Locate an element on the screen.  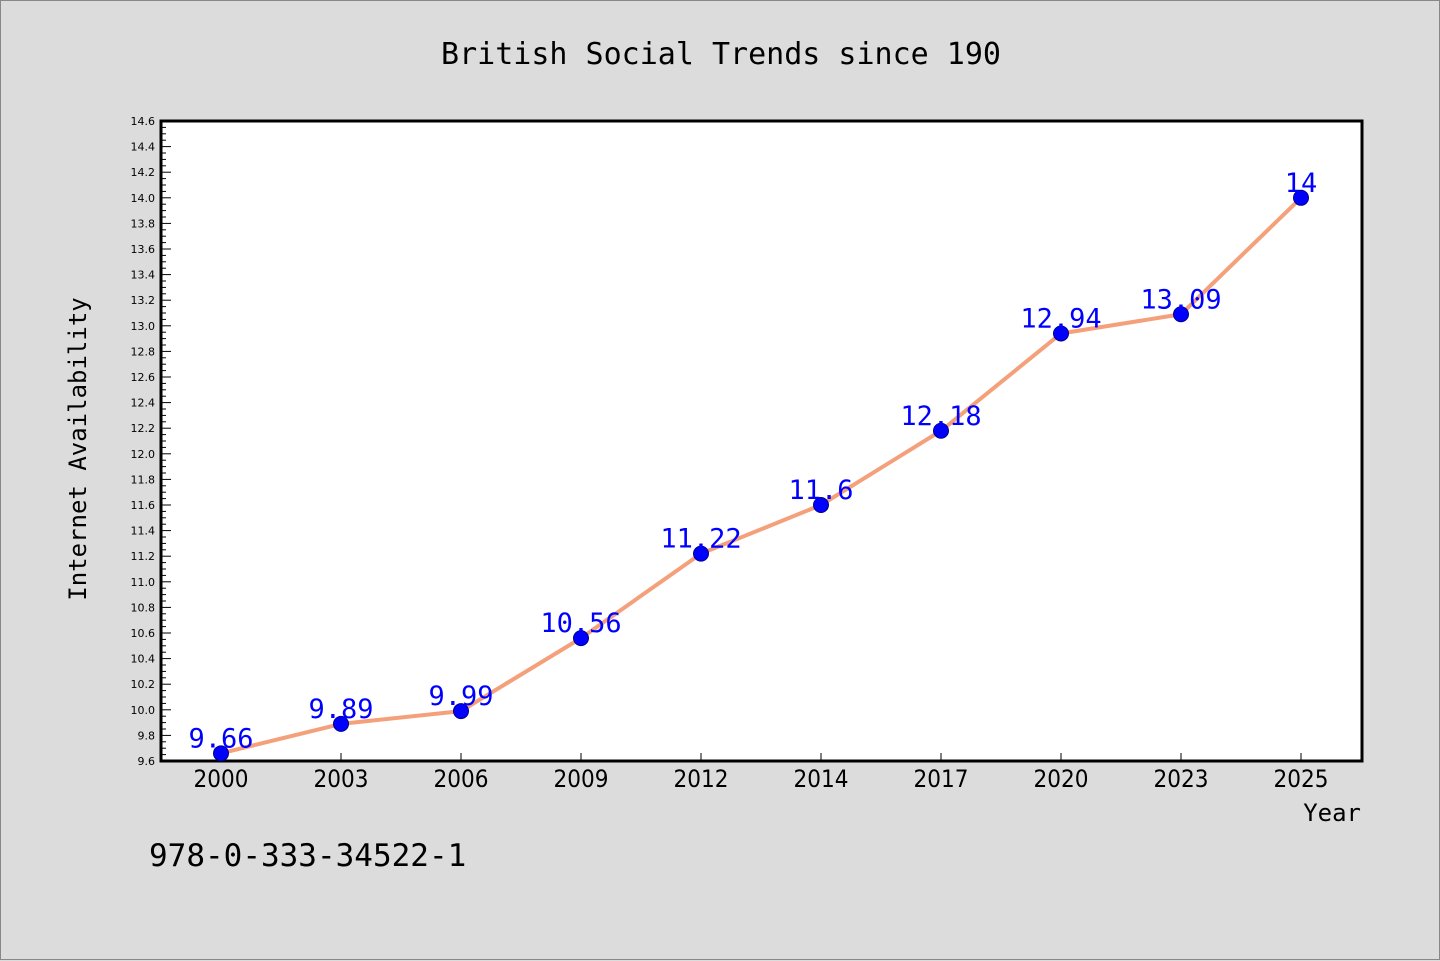
chart-title: British Social Trends since 190 is located at coordinates (721, 54).